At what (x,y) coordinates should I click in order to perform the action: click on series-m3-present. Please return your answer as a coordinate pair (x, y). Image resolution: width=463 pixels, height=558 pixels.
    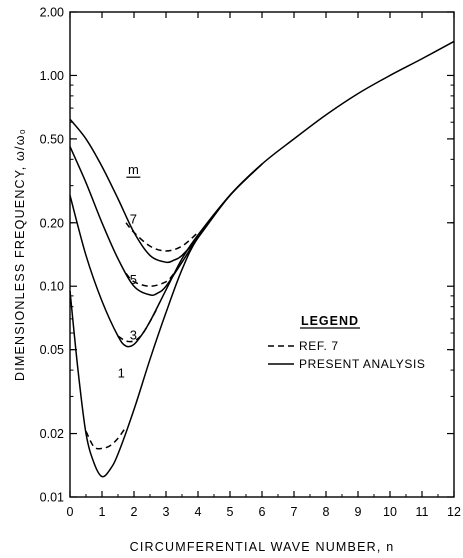
    Looking at the image, I should click on (166, 255).